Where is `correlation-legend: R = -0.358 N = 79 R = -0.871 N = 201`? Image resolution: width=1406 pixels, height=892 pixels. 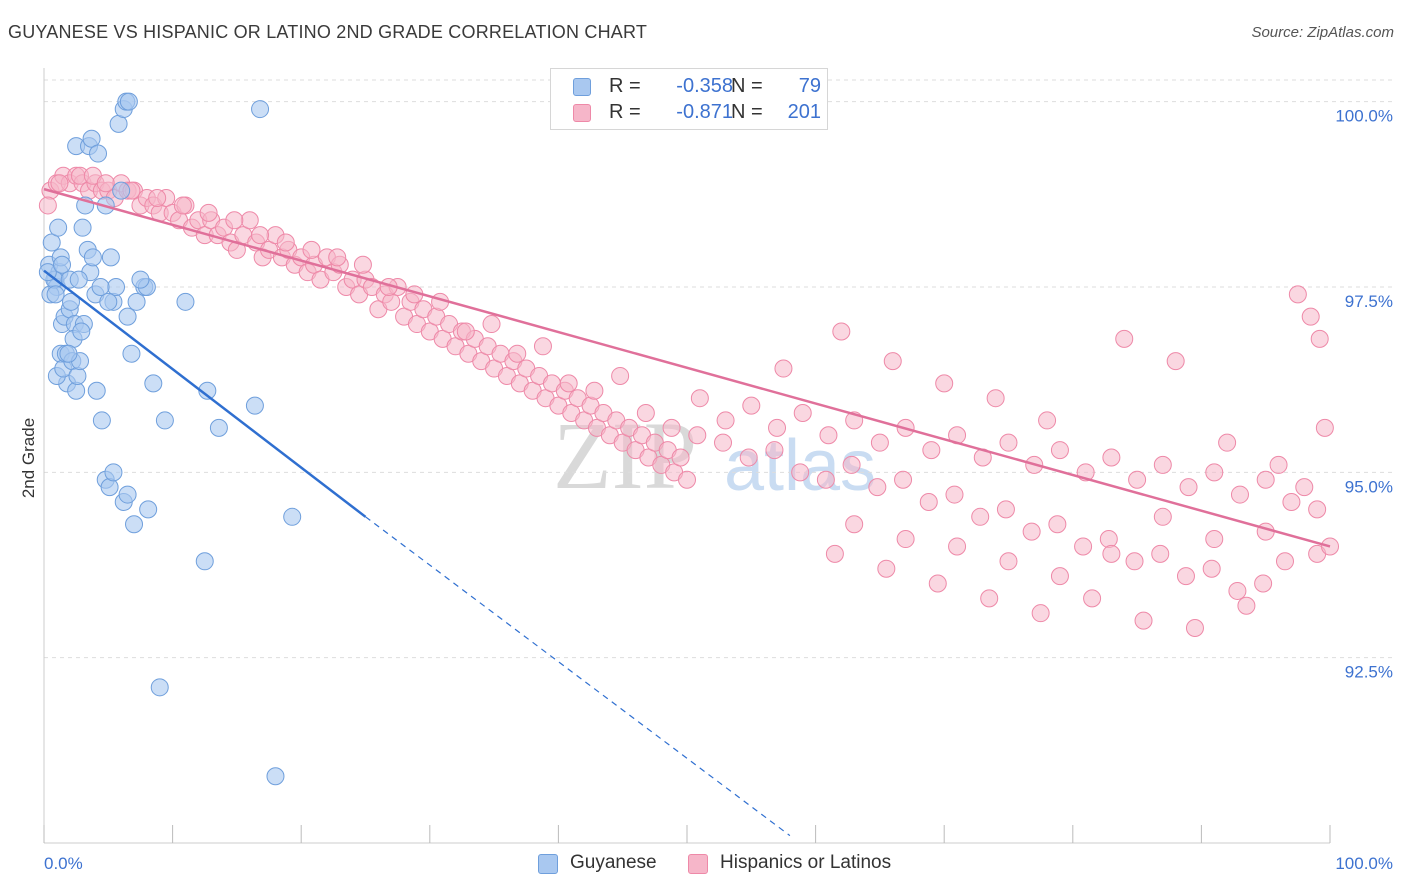 correlation-legend: R = -0.358 N = 79 R = -0.871 N = 201 is located at coordinates (689, 99).